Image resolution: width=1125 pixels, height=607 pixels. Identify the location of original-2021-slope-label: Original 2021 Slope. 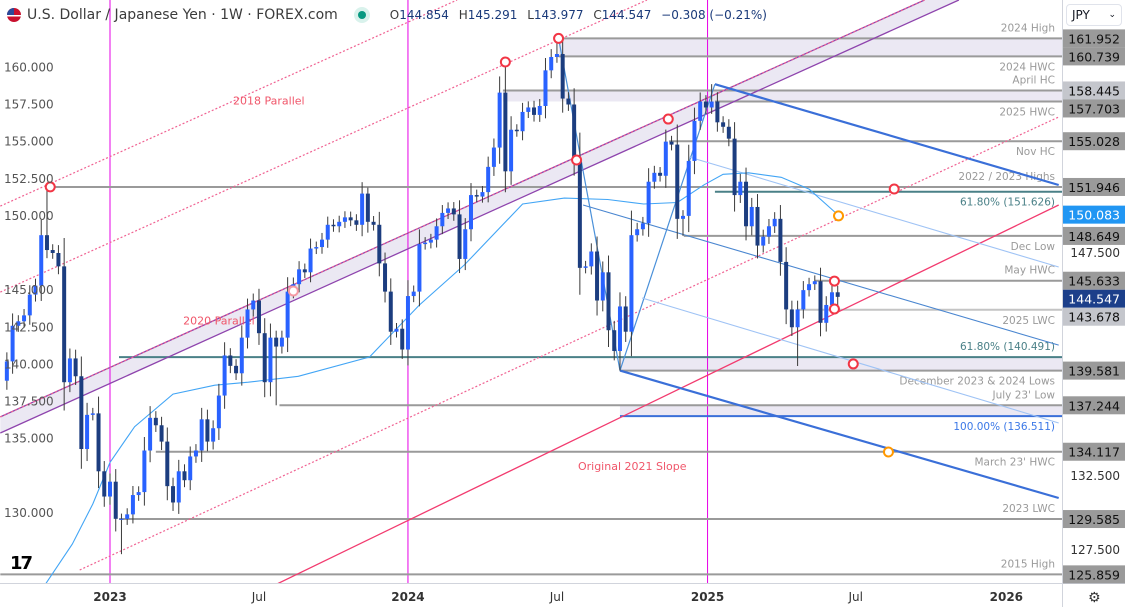
(632, 466).